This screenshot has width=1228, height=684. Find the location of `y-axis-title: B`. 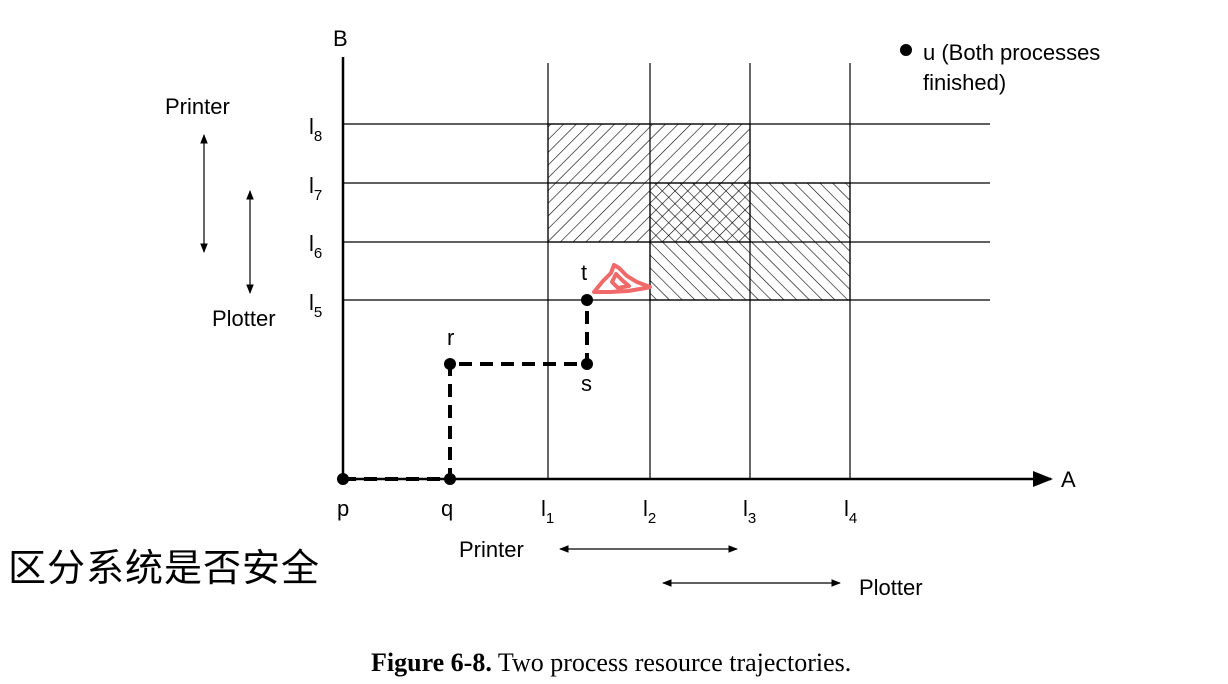

y-axis-title: B is located at coordinates (340, 38).